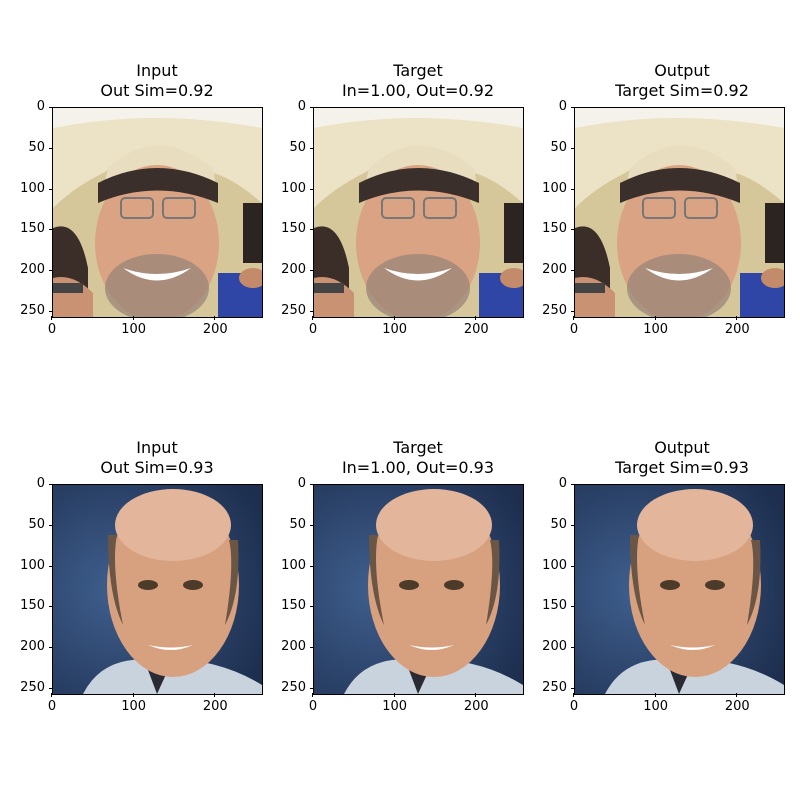  I want to click on panel-title: Target In=1.00, Out=0.93, so click(418, 457).